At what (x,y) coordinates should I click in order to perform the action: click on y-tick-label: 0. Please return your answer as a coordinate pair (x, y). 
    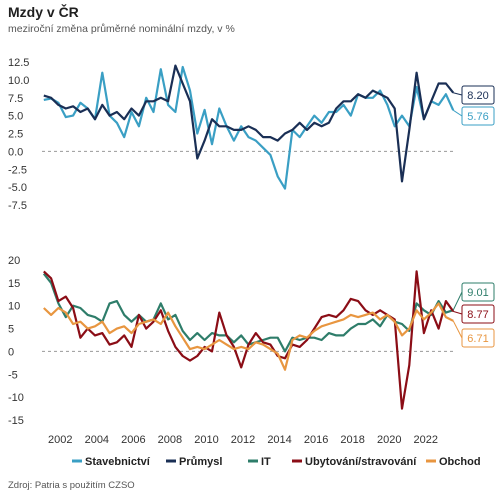
    Looking at the image, I should click on (11, 352).